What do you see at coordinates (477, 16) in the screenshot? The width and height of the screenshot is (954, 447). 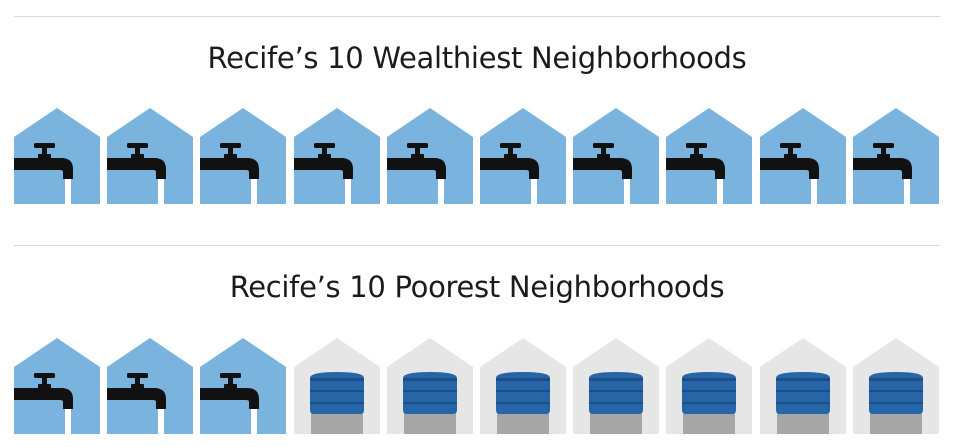 I see `top-divider` at bounding box center [477, 16].